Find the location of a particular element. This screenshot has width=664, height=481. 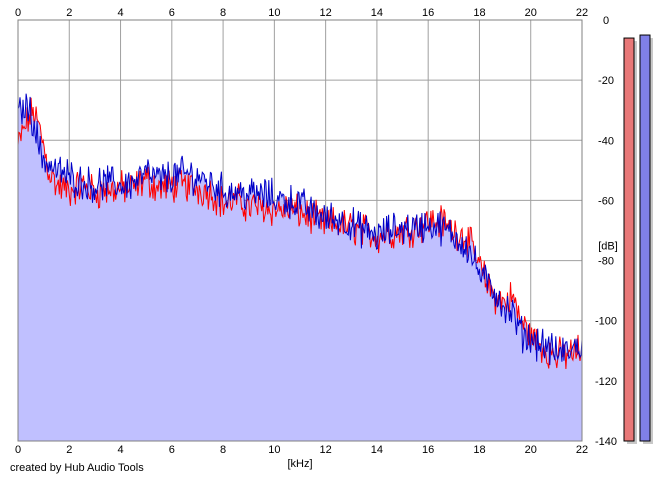

x-axis-label: [kHz] is located at coordinates (299, 464).